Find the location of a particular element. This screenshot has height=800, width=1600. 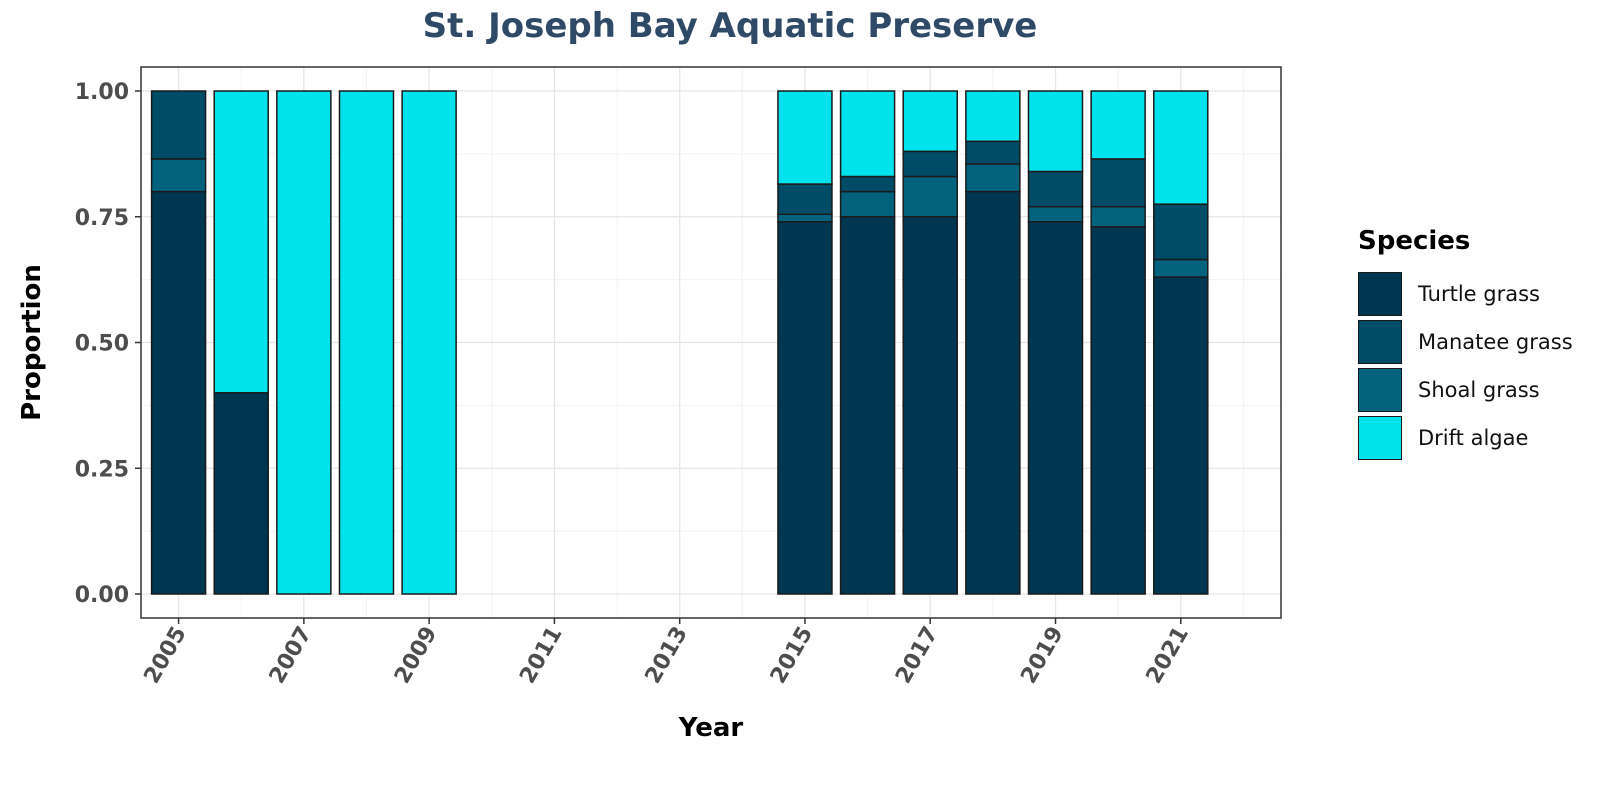

x-tick-label: 2009 is located at coordinates (416, 656).